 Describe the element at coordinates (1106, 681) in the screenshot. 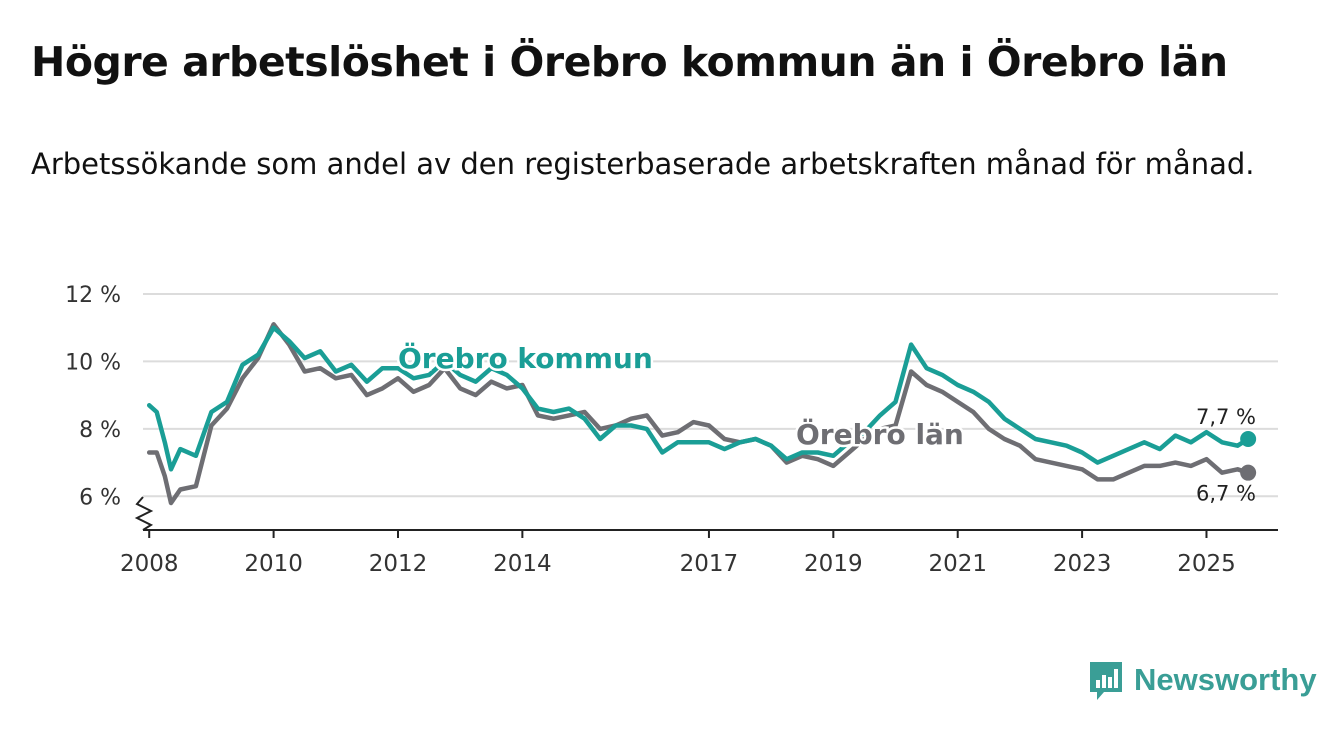

I see `newsworthy-logo-icon` at that location.